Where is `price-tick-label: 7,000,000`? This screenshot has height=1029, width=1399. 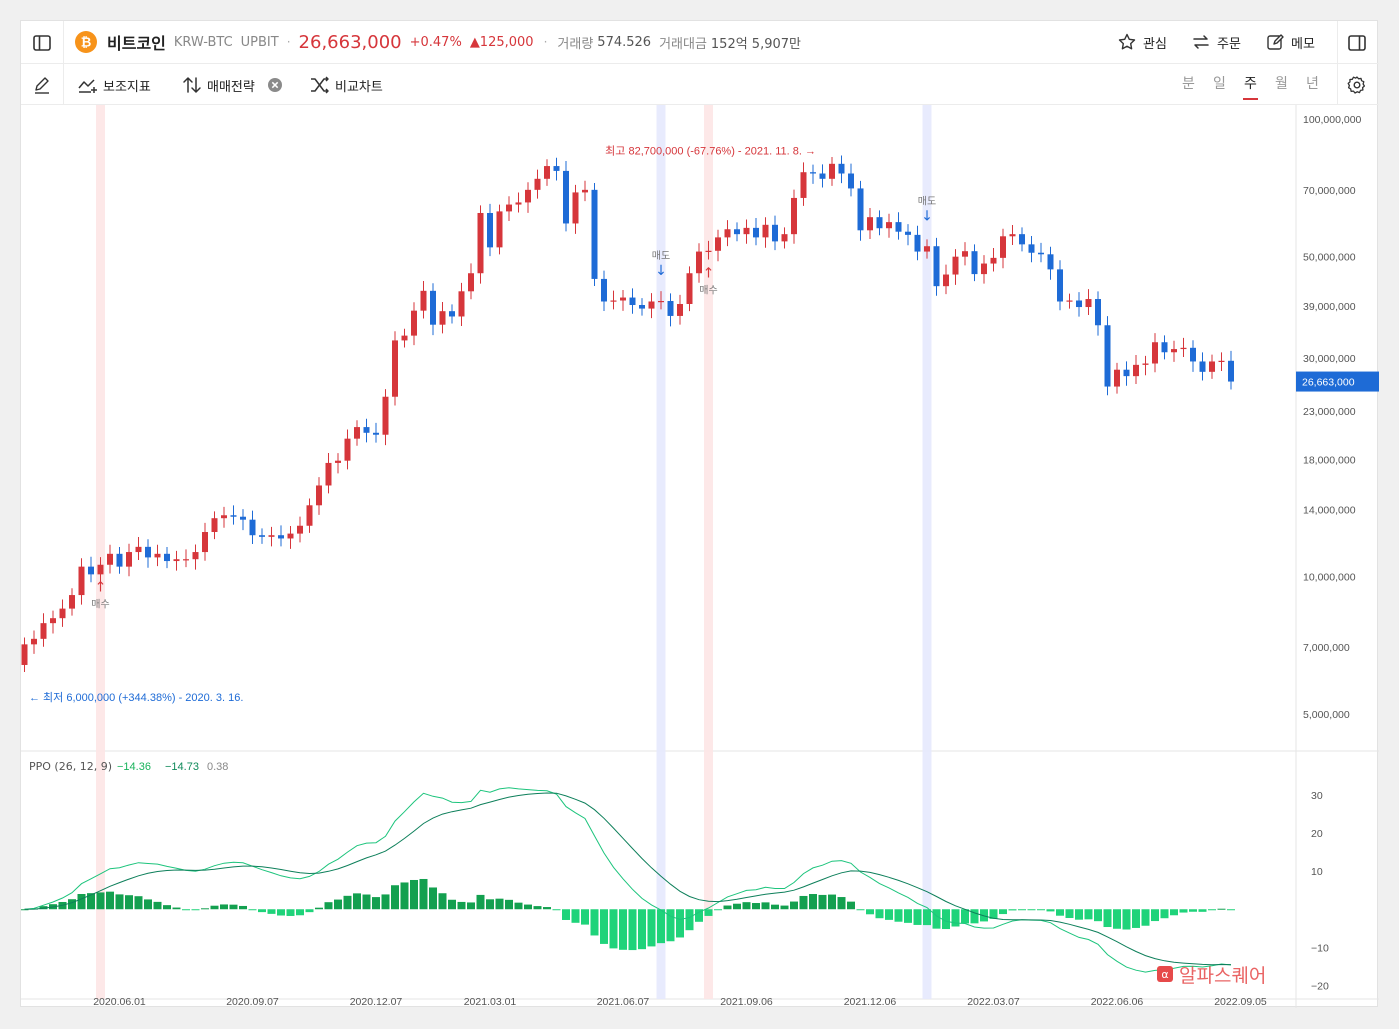
price-tick-label: 7,000,000 is located at coordinates (1326, 648).